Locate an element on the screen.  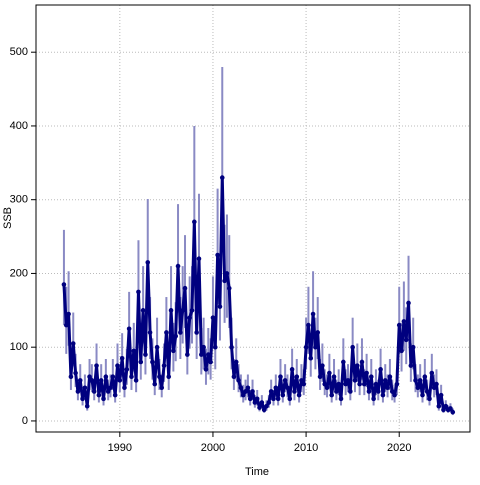
y-tick-label: 0 is located at coordinates (25, 421).